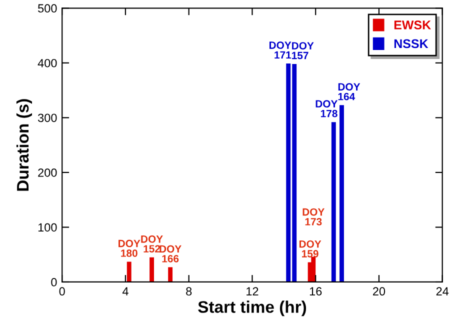 Image resolution: width=450 pixels, height=326 pixels. I want to click on y-tick-label: 500, so click(47, 8).